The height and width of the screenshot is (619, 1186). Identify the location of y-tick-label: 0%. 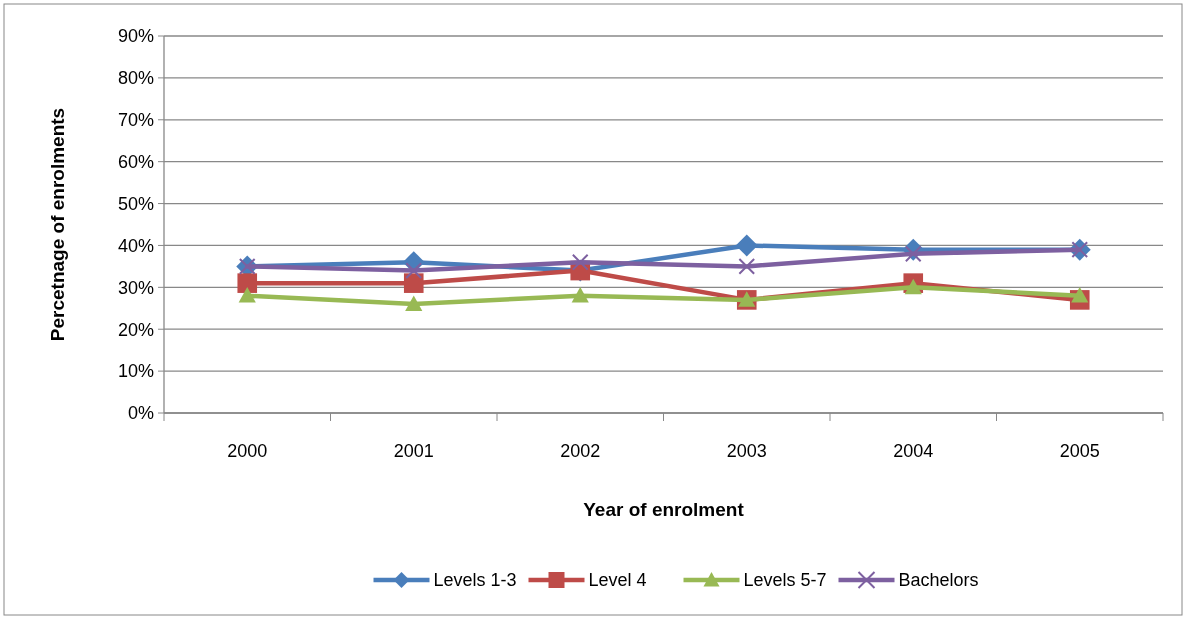
(140, 413).